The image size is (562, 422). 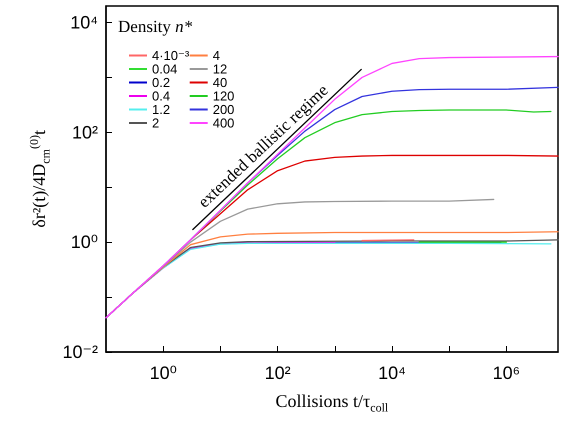 What do you see at coordinates (163, 373) in the screenshot?
I see `x-tick-label: 10⁰` at bounding box center [163, 373].